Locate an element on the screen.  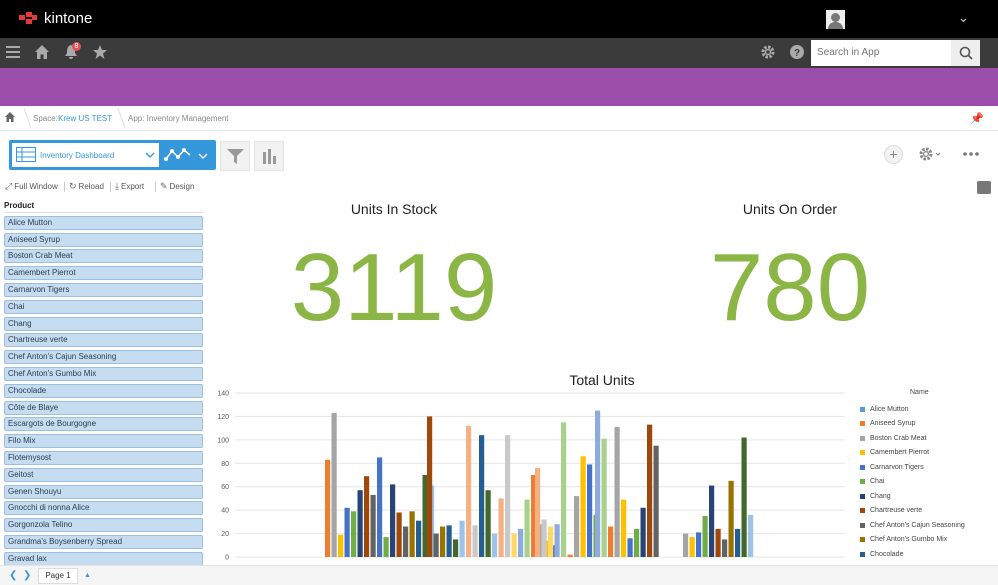
product-item: Chai is located at coordinates (103, 306).